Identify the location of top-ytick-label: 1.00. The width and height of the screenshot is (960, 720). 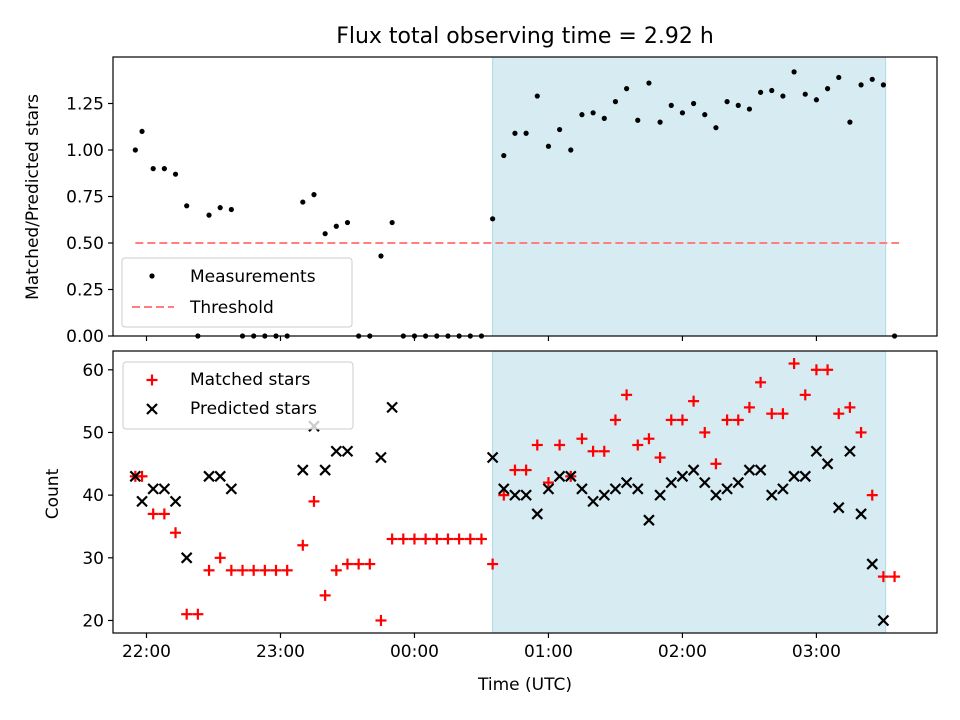
(85, 151).